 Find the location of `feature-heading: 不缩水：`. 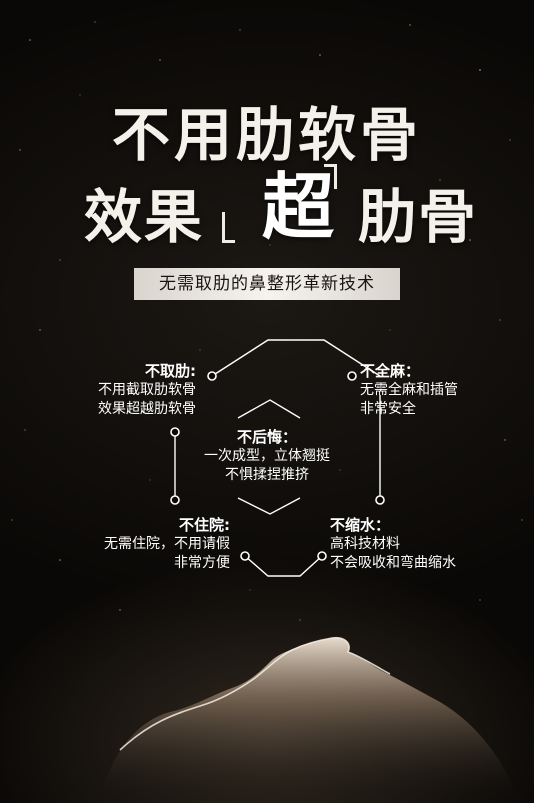

feature-heading: 不缩水： is located at coordinates (360, 525).